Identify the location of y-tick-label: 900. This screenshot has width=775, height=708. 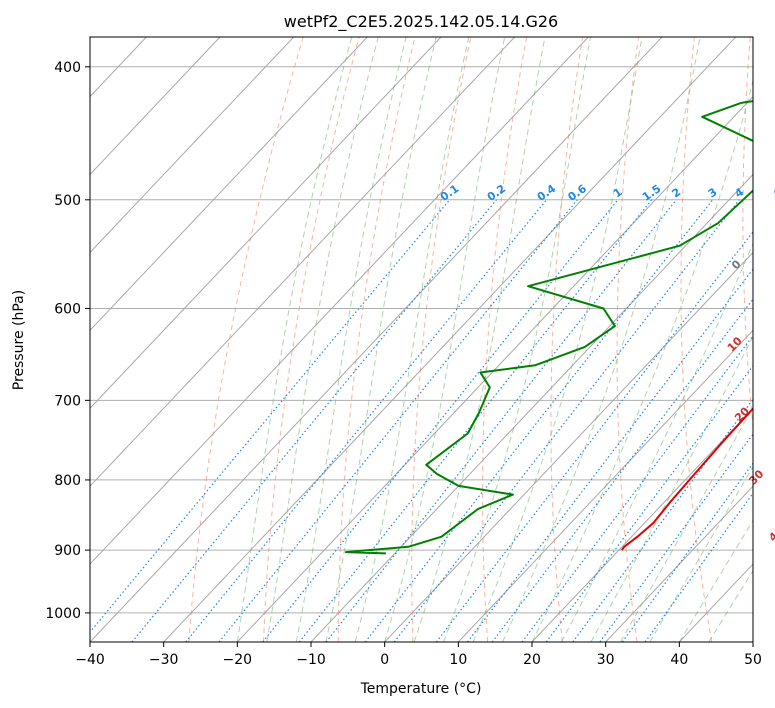
(67, 551).